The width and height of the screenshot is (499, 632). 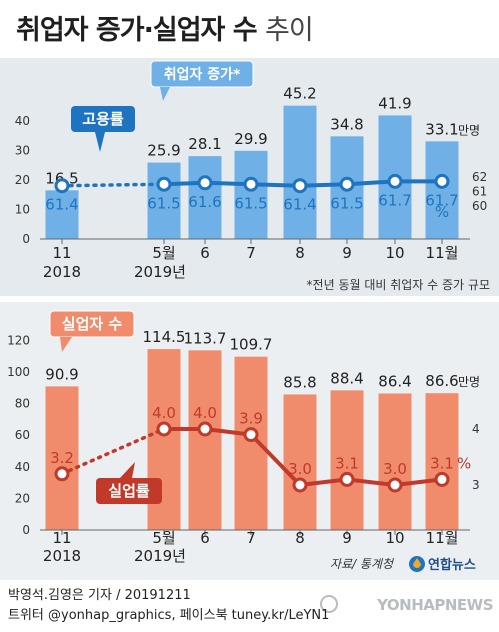 What do you see at coordinates (435, 605) in the screenshot?
I see `watermark: YONHAPNEWS` at bounding box center [435, 605].